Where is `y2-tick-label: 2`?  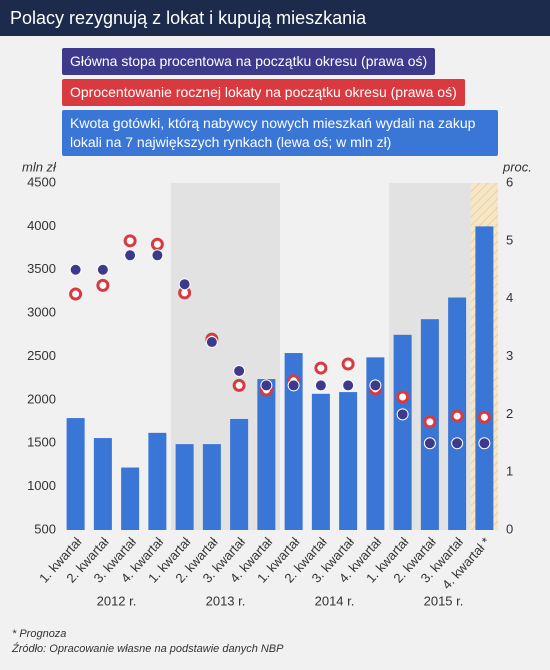
y2-tick-label: 2 is located at coordinates (509, 413).